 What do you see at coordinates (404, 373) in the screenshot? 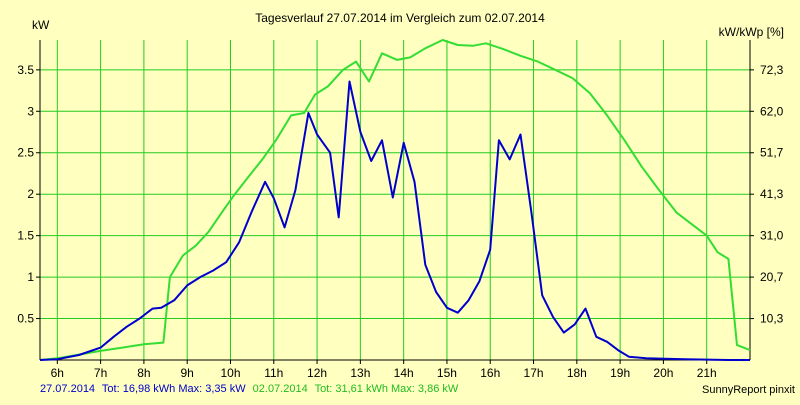
I see `x-tick-label: 14h` at bounding box center [404, 373].